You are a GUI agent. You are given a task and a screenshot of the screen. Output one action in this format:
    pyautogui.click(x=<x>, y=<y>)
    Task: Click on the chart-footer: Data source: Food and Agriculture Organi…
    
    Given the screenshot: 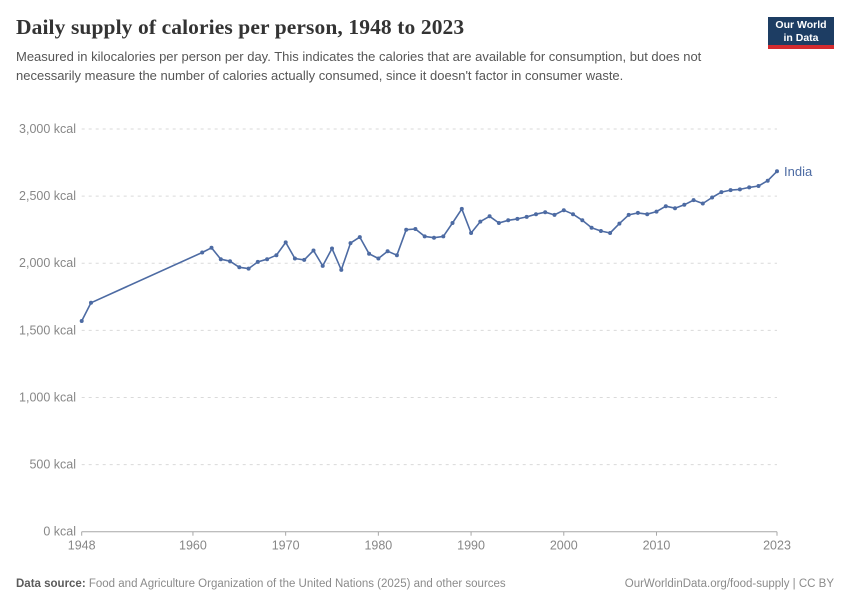 What is the action you would take?
    pyautogui.click(x=425, y=584)
    